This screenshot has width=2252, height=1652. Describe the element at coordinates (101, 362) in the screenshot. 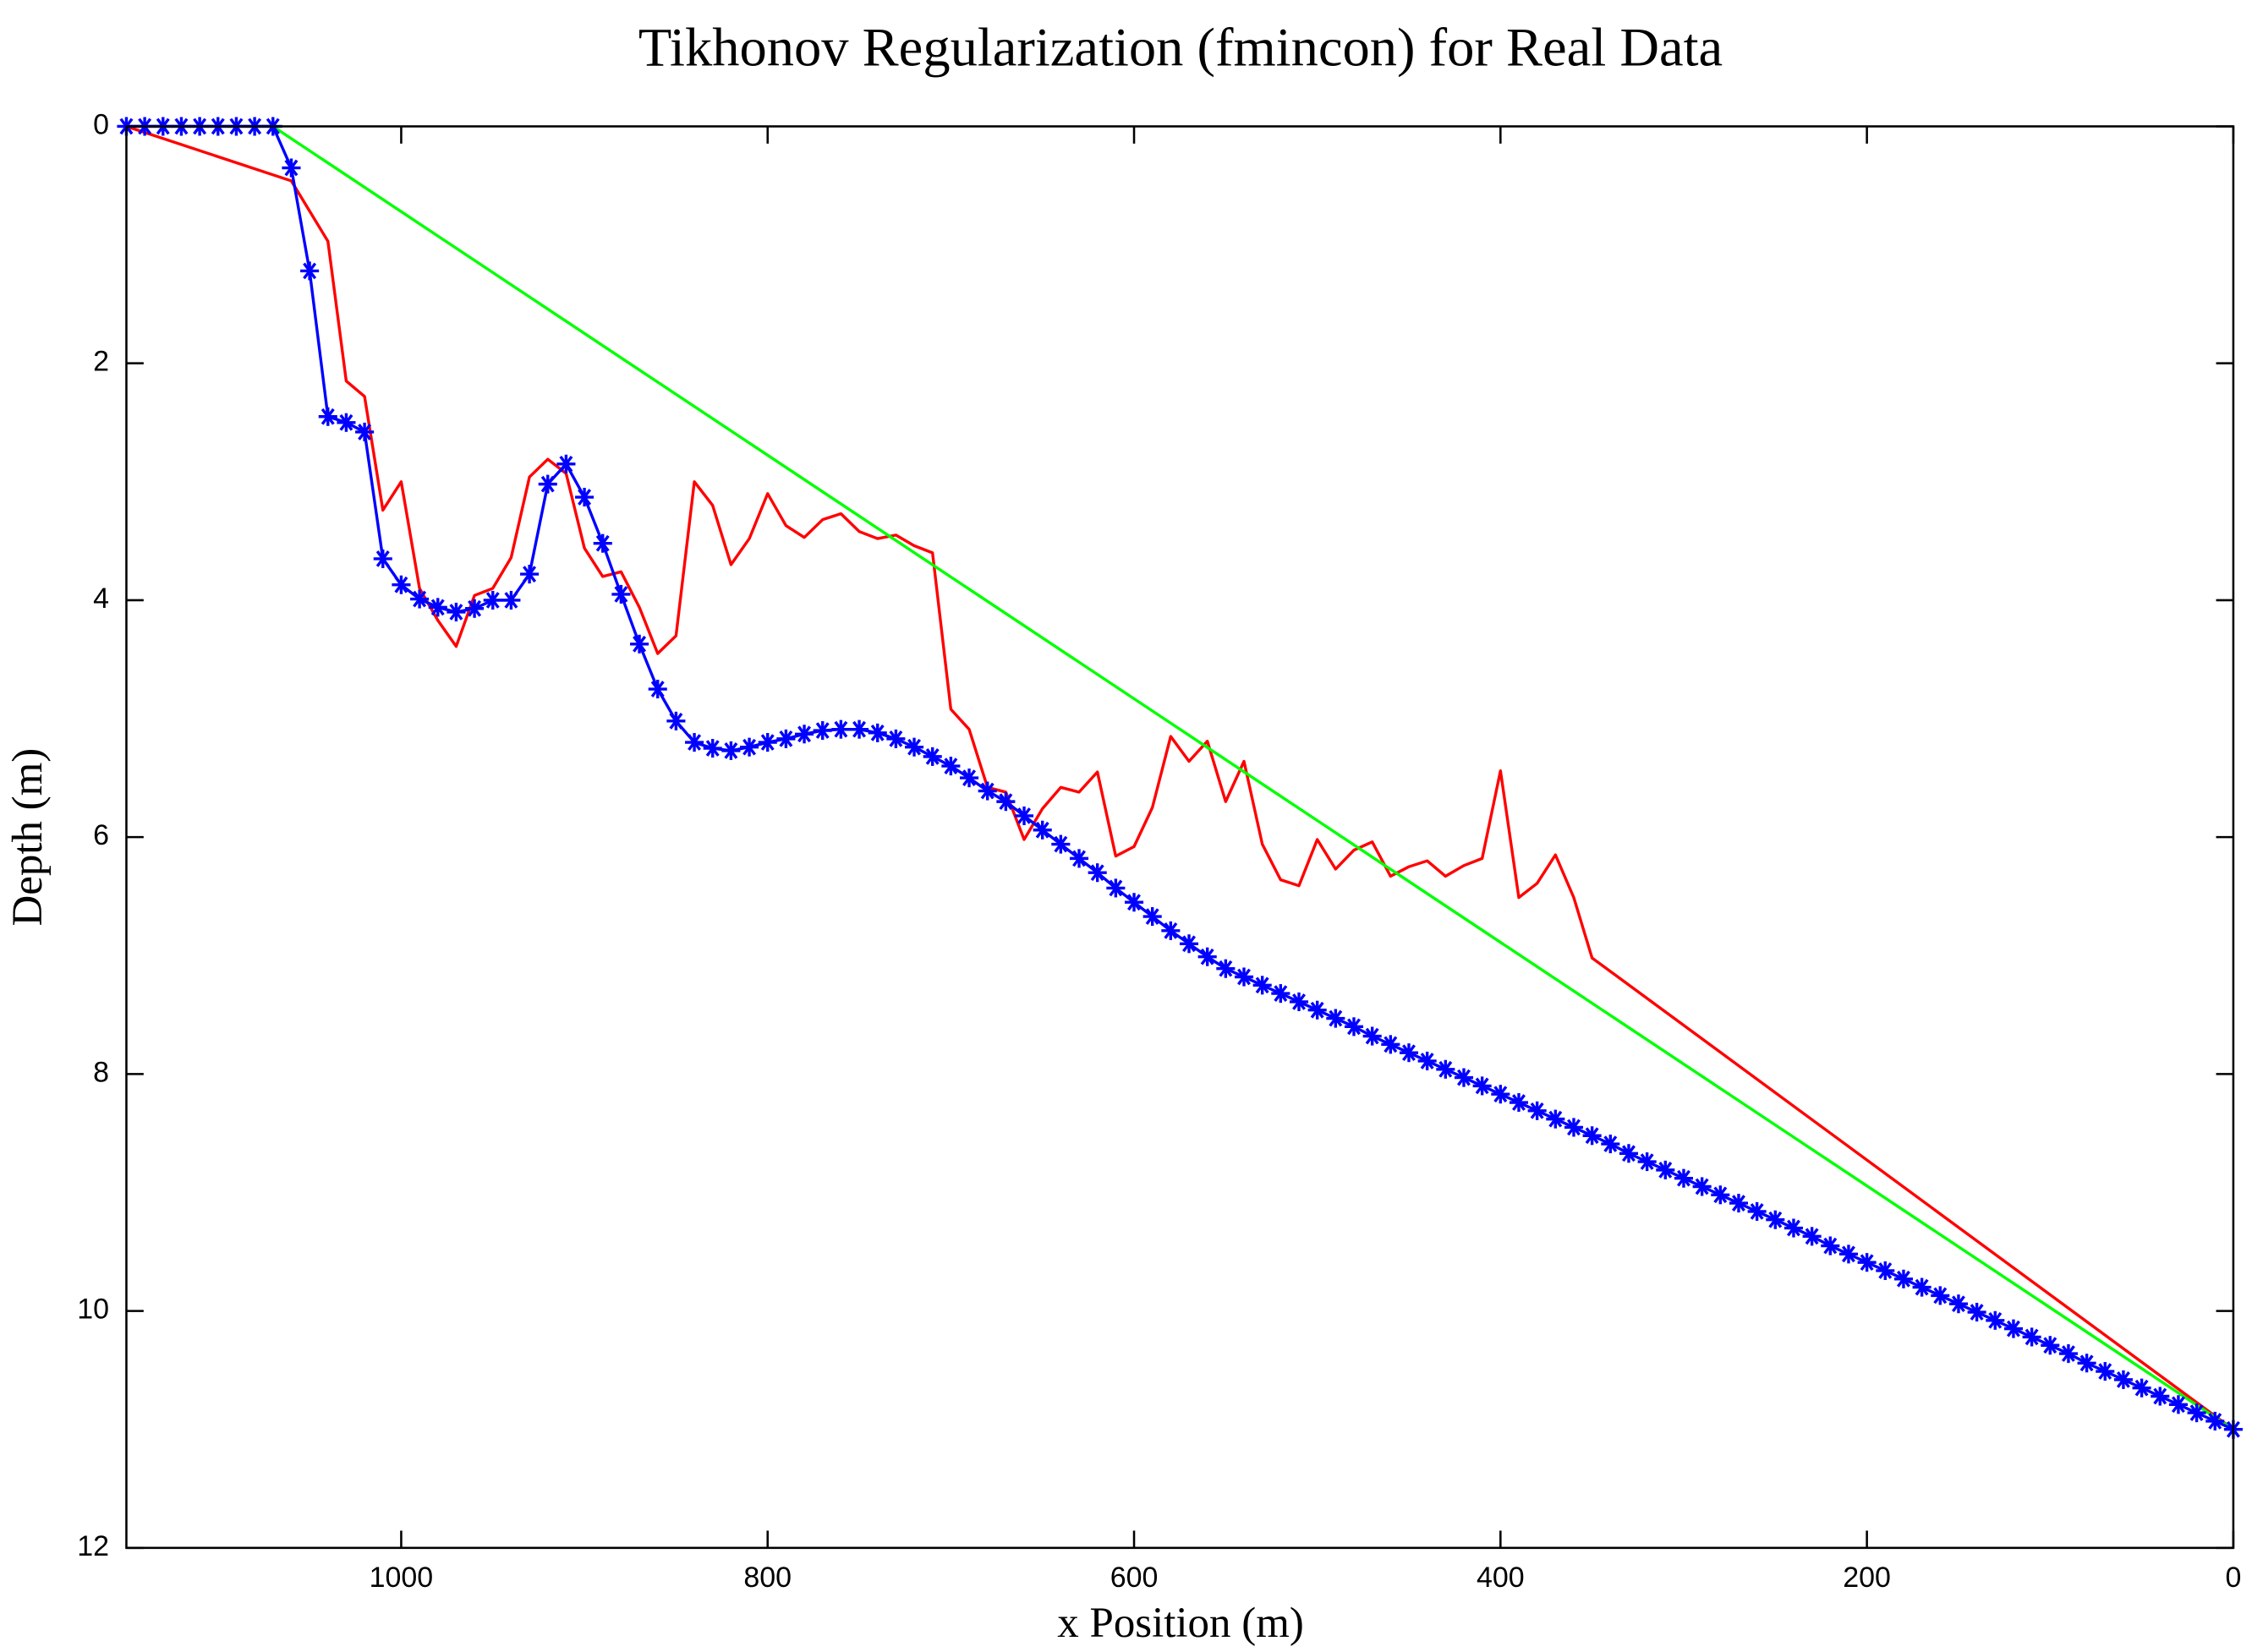

I see `y-tick-label: 2` at that location.